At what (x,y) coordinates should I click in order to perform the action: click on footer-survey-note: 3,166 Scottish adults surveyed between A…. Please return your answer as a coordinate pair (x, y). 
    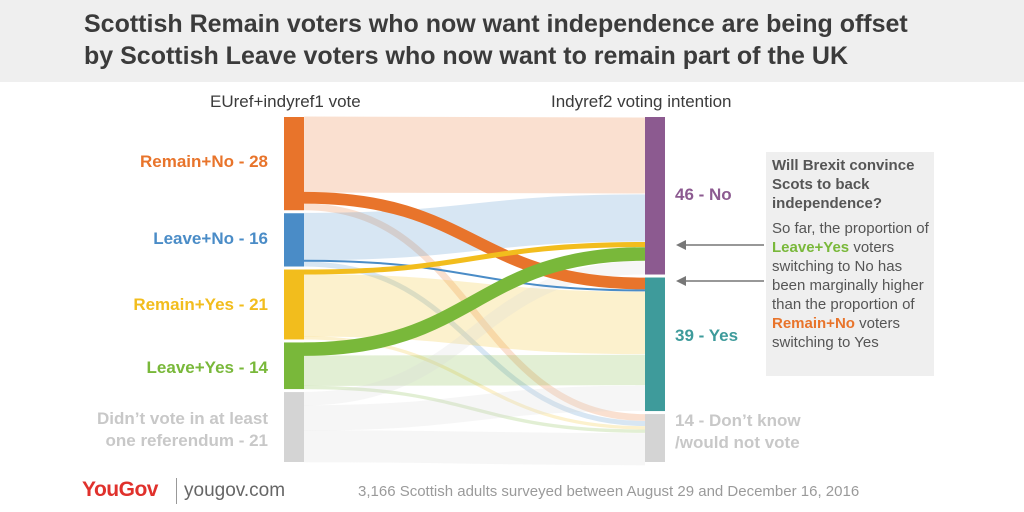
    Looking at the image, I should click on (609, 491).